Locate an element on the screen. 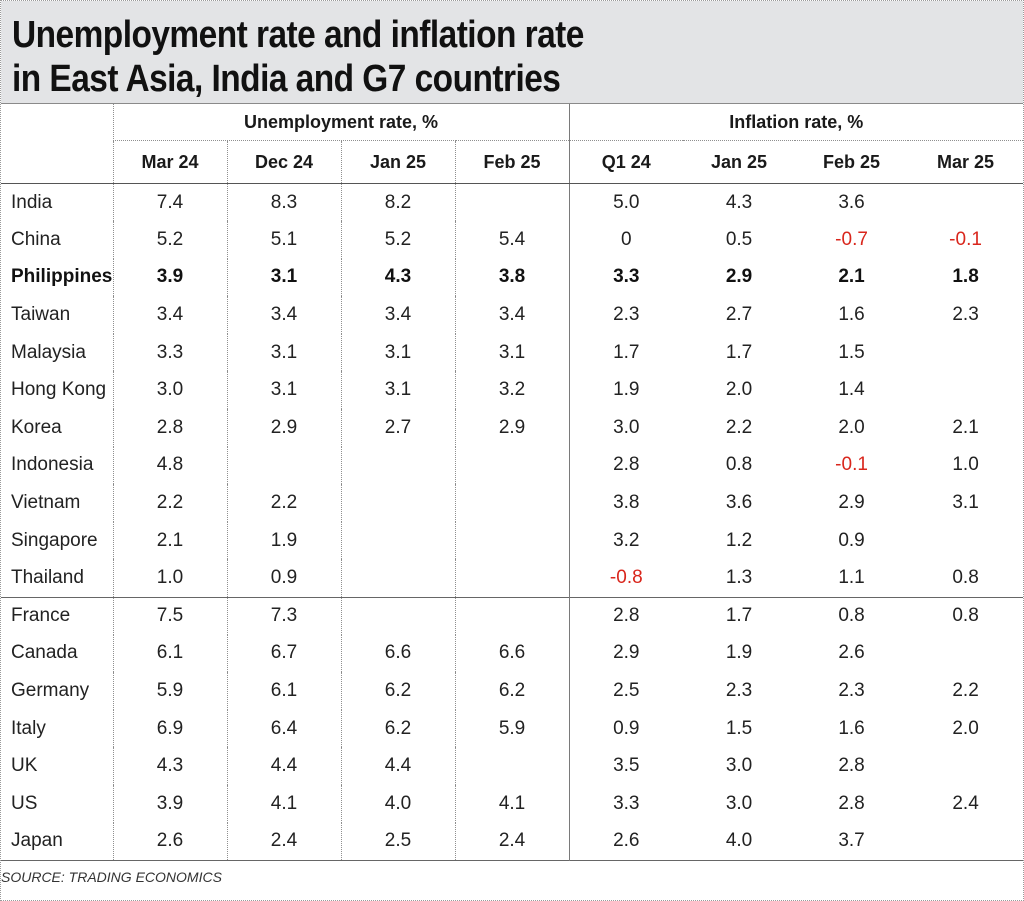 Image resolution: width=1024 pixels, height=901 pixels. inflation-value-cell: 2.7 is located at coordinates (739, 315).